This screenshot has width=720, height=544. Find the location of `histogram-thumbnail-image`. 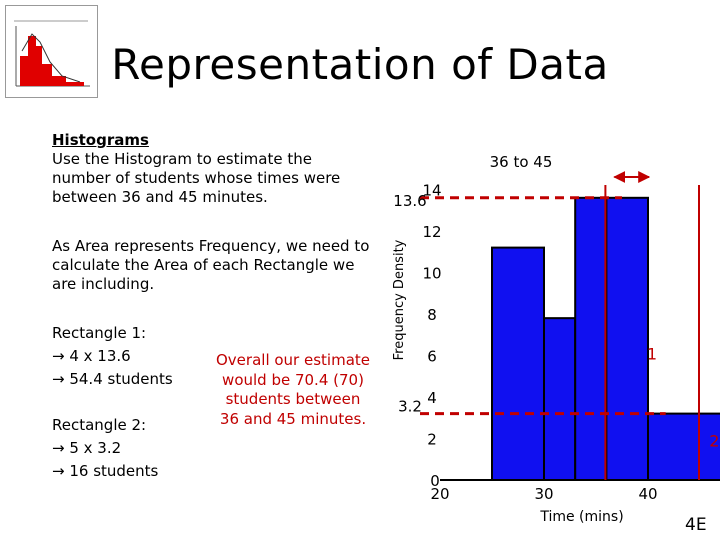

histogram-thumbnail-image is located at coordinates (51, 51).